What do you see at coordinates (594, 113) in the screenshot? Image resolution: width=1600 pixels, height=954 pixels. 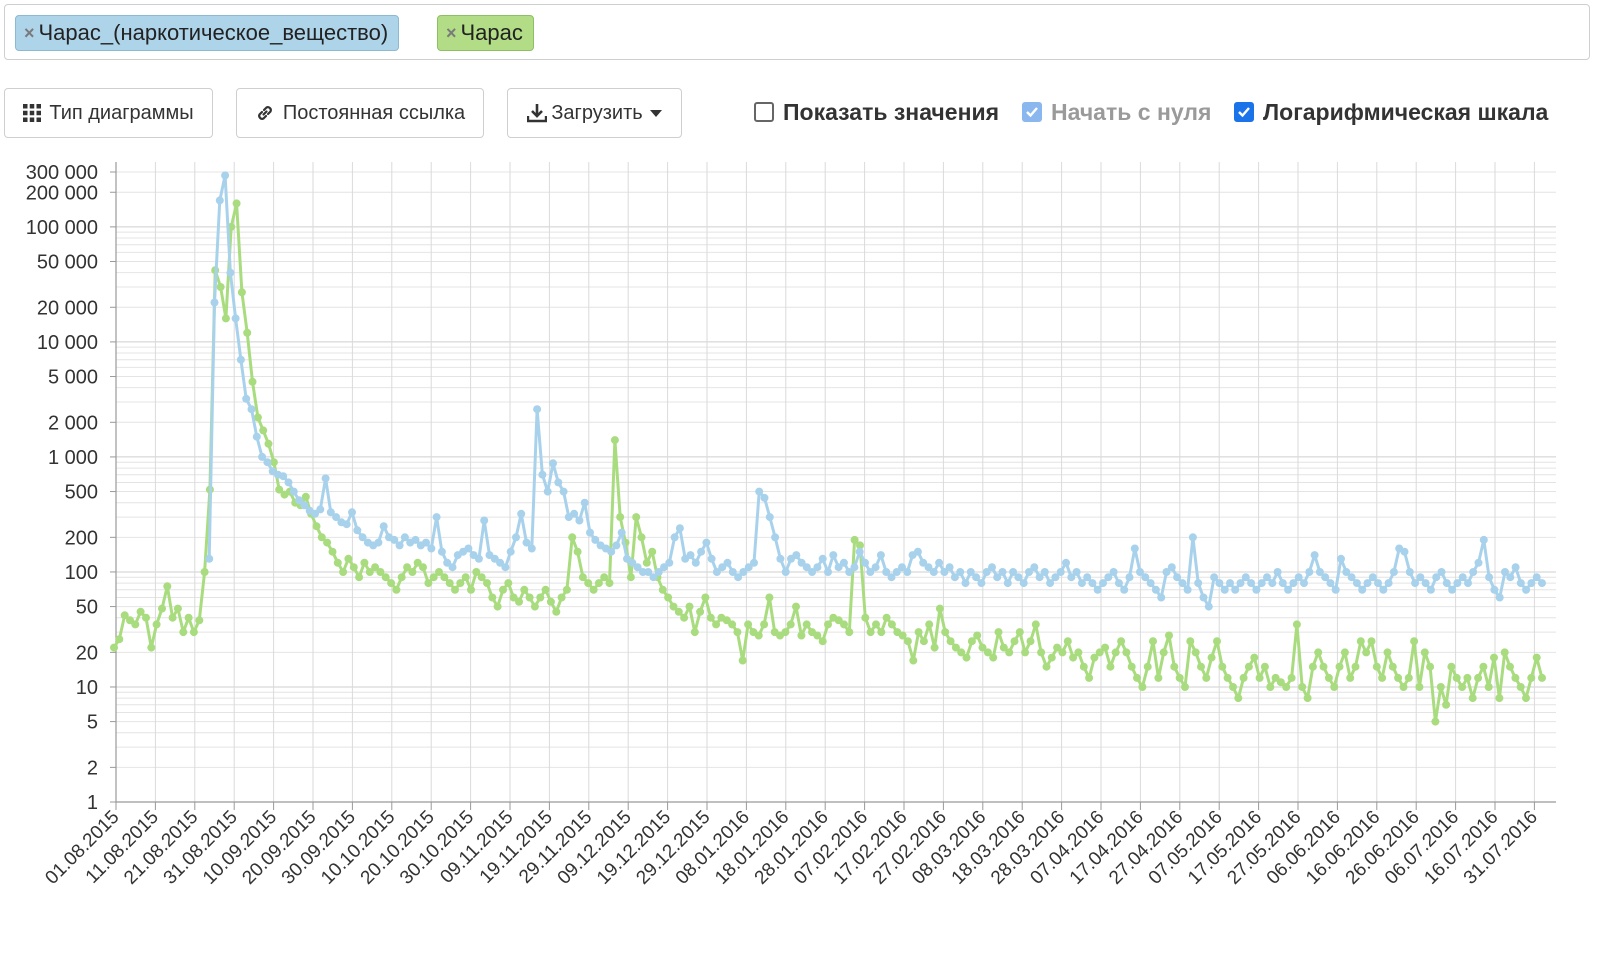 I see `download-button: Загрузить` at bounding box center [594, 113].